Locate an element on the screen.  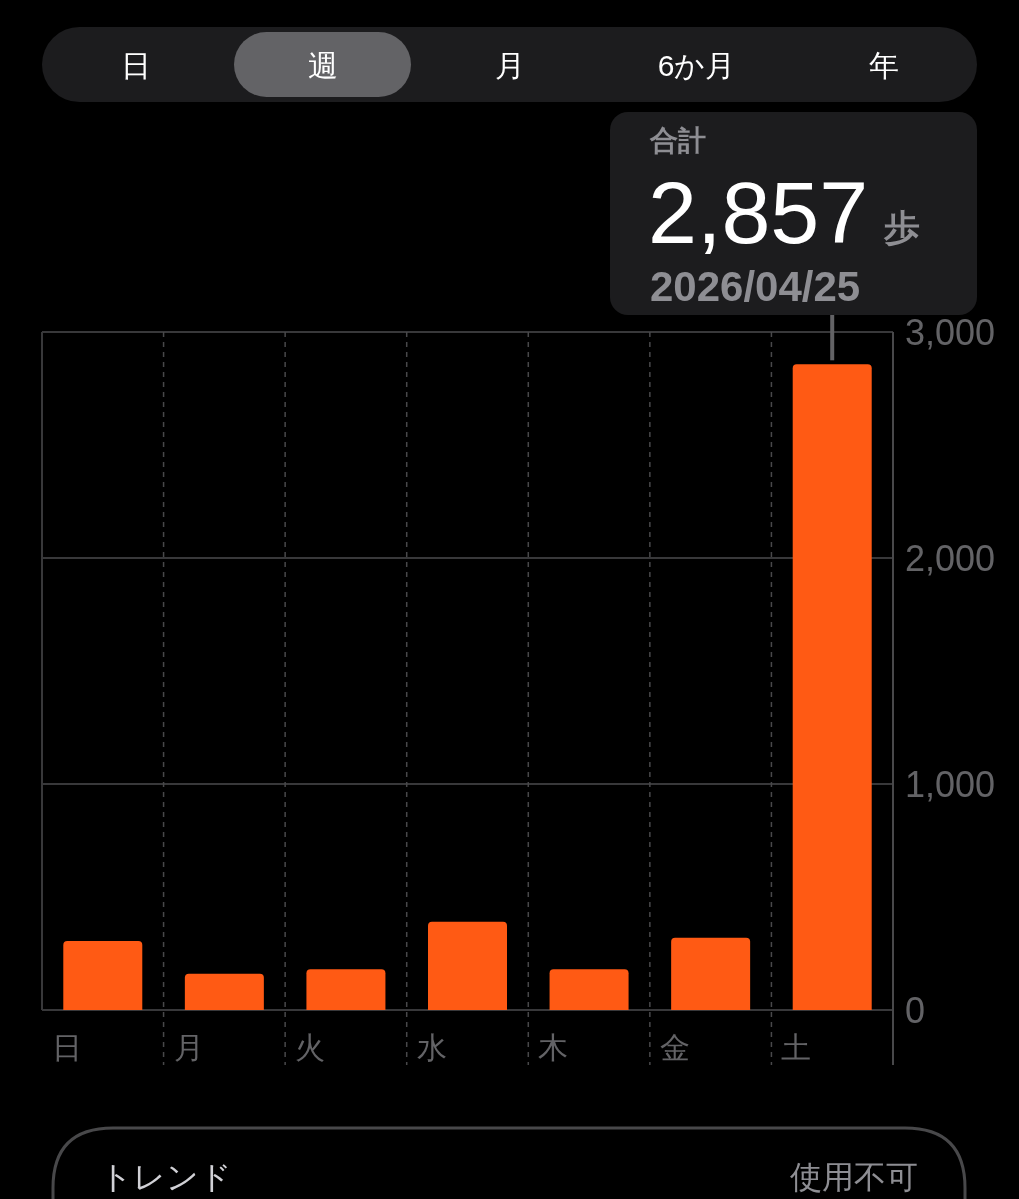
x-tick-label: 月 is located at coordinates (188, 1047).